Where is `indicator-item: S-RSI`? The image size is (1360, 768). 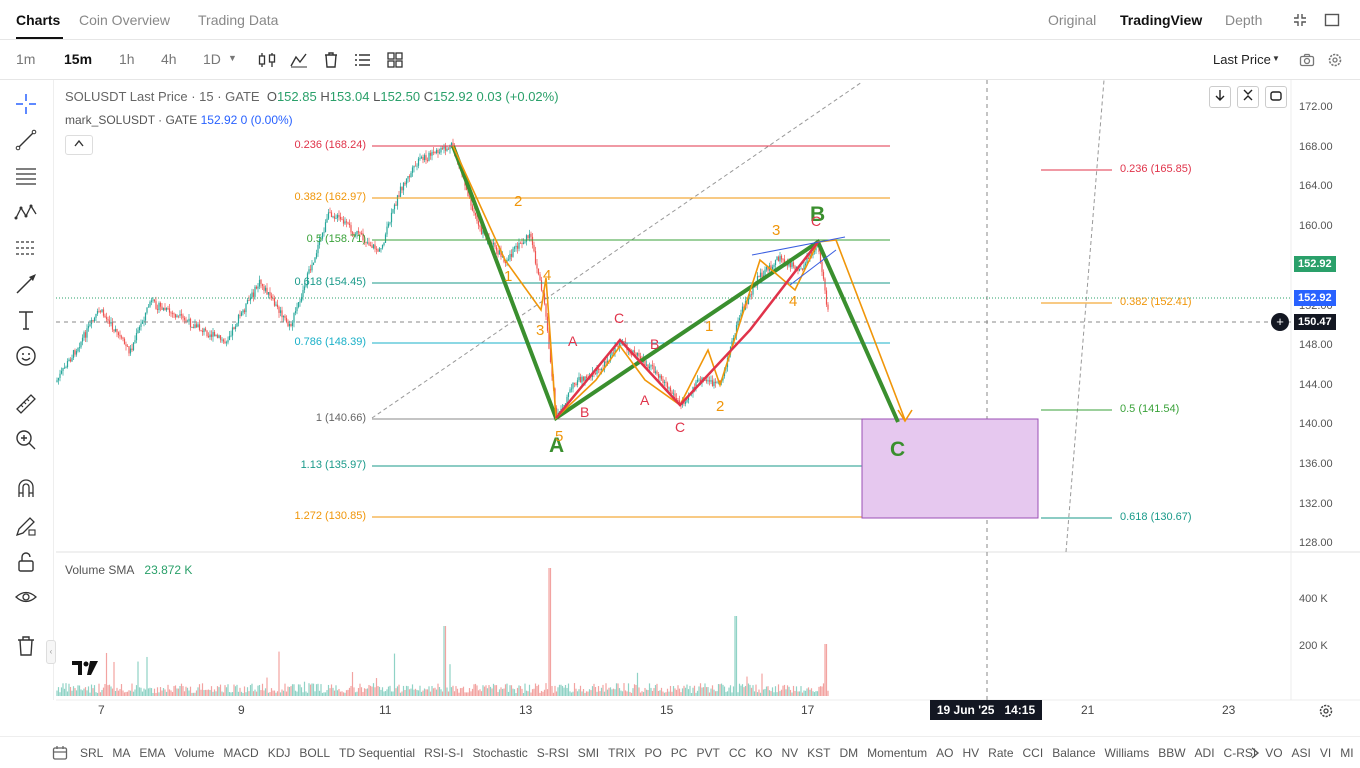 indicator-item: S-RSI is located at coordinates (552, 753).